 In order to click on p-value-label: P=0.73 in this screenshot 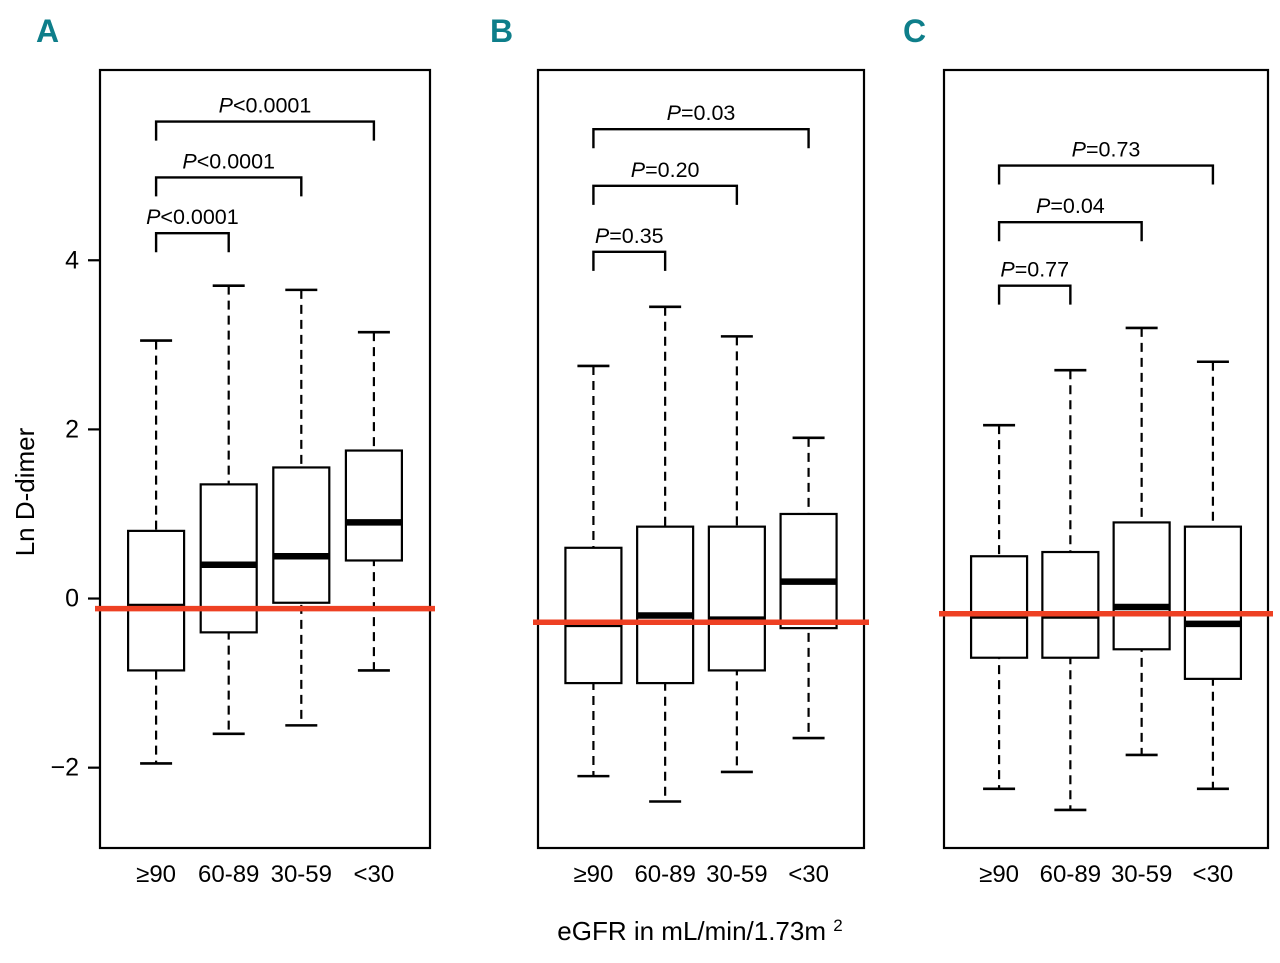, I will do `click(1106, 150)`.